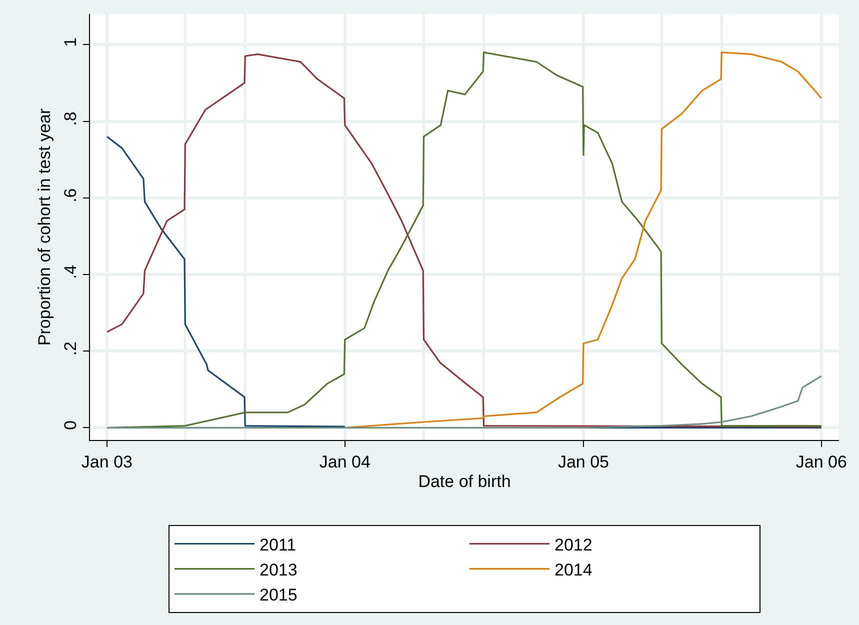  What do you see at coordinates (279, 595) in the screenshot?
I see `legend-label: 2015` at bounding box center [279, 595].